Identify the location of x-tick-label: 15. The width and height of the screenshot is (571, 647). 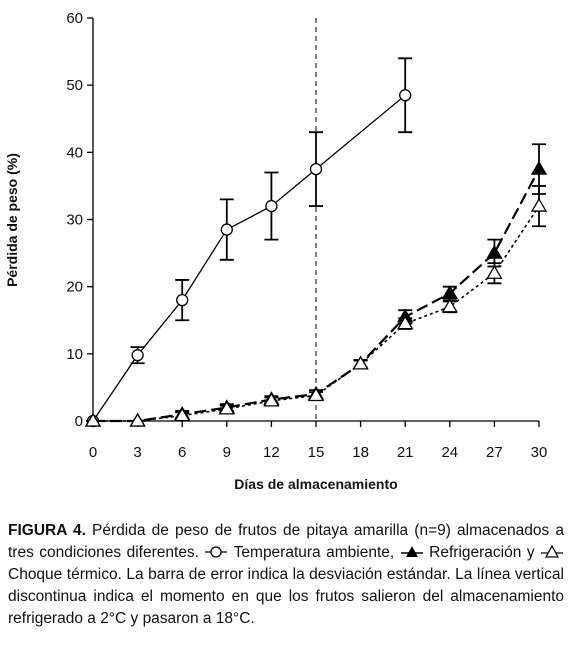
(316, 452).